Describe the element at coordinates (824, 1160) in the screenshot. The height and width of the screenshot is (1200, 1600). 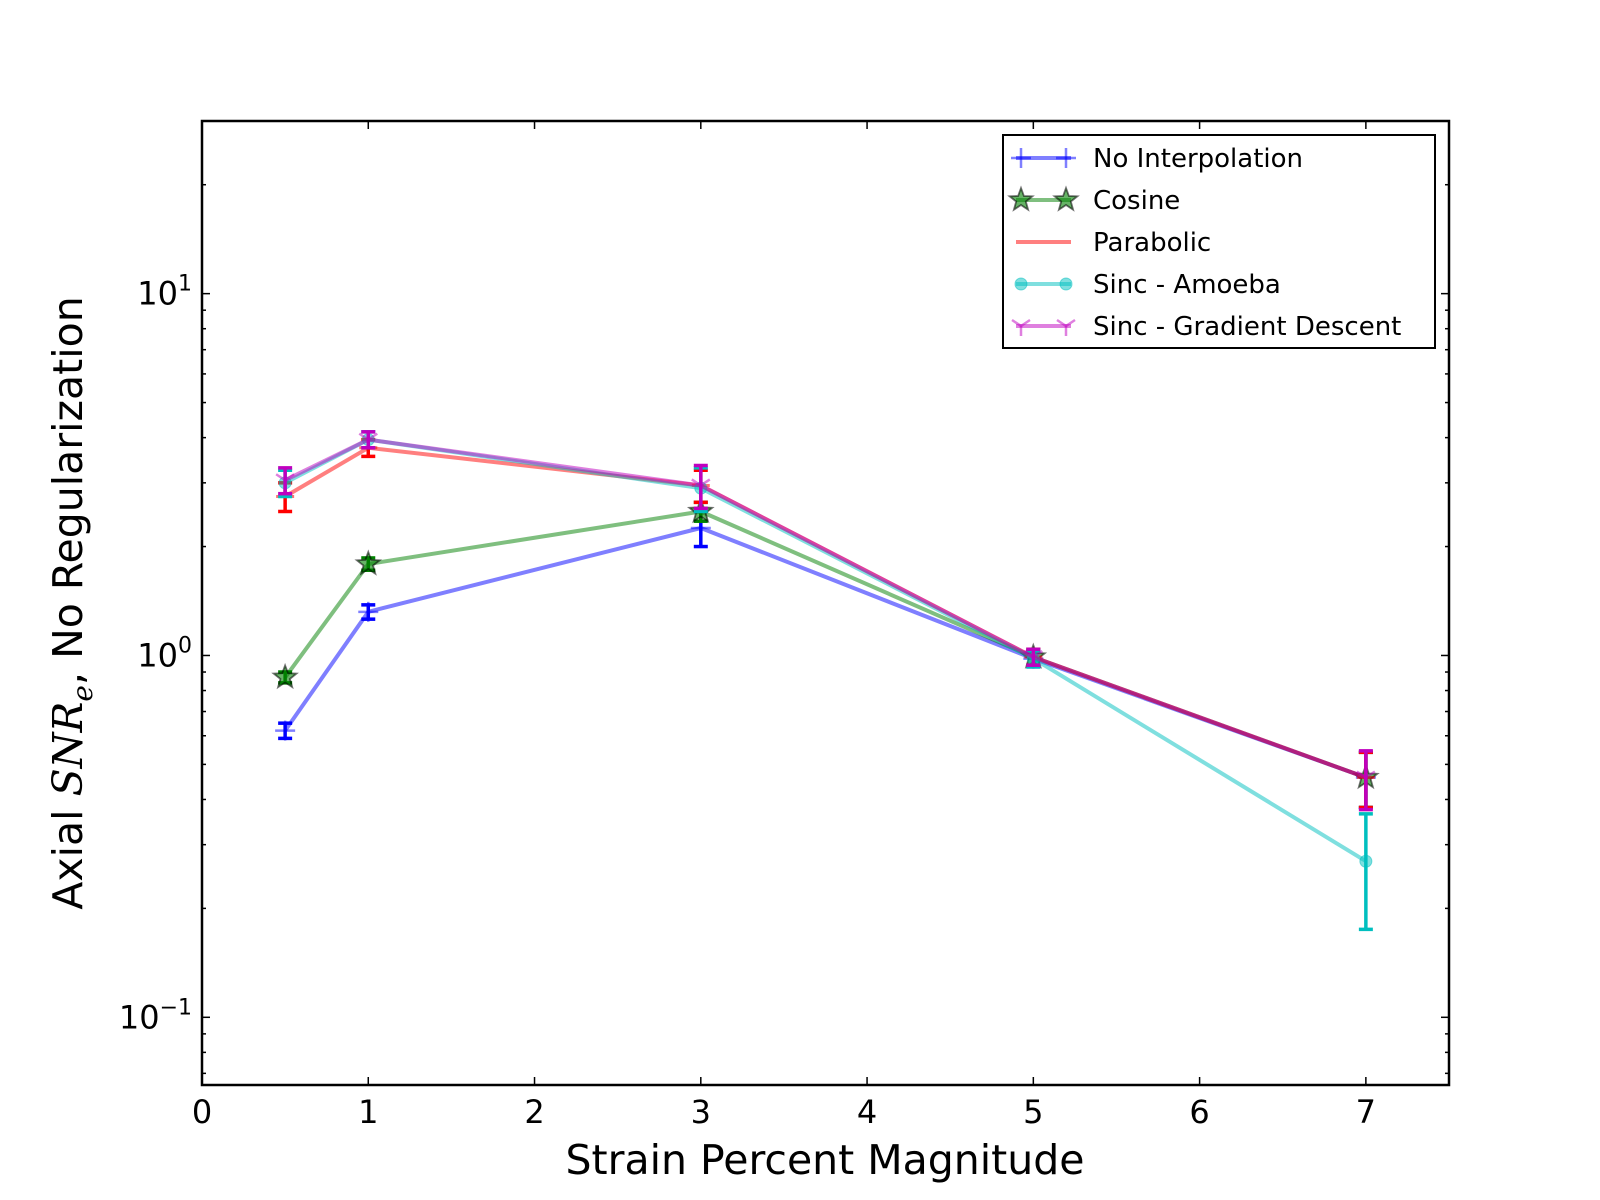
I see `x-axis-title: Strain Percent Magnitude` at that location.